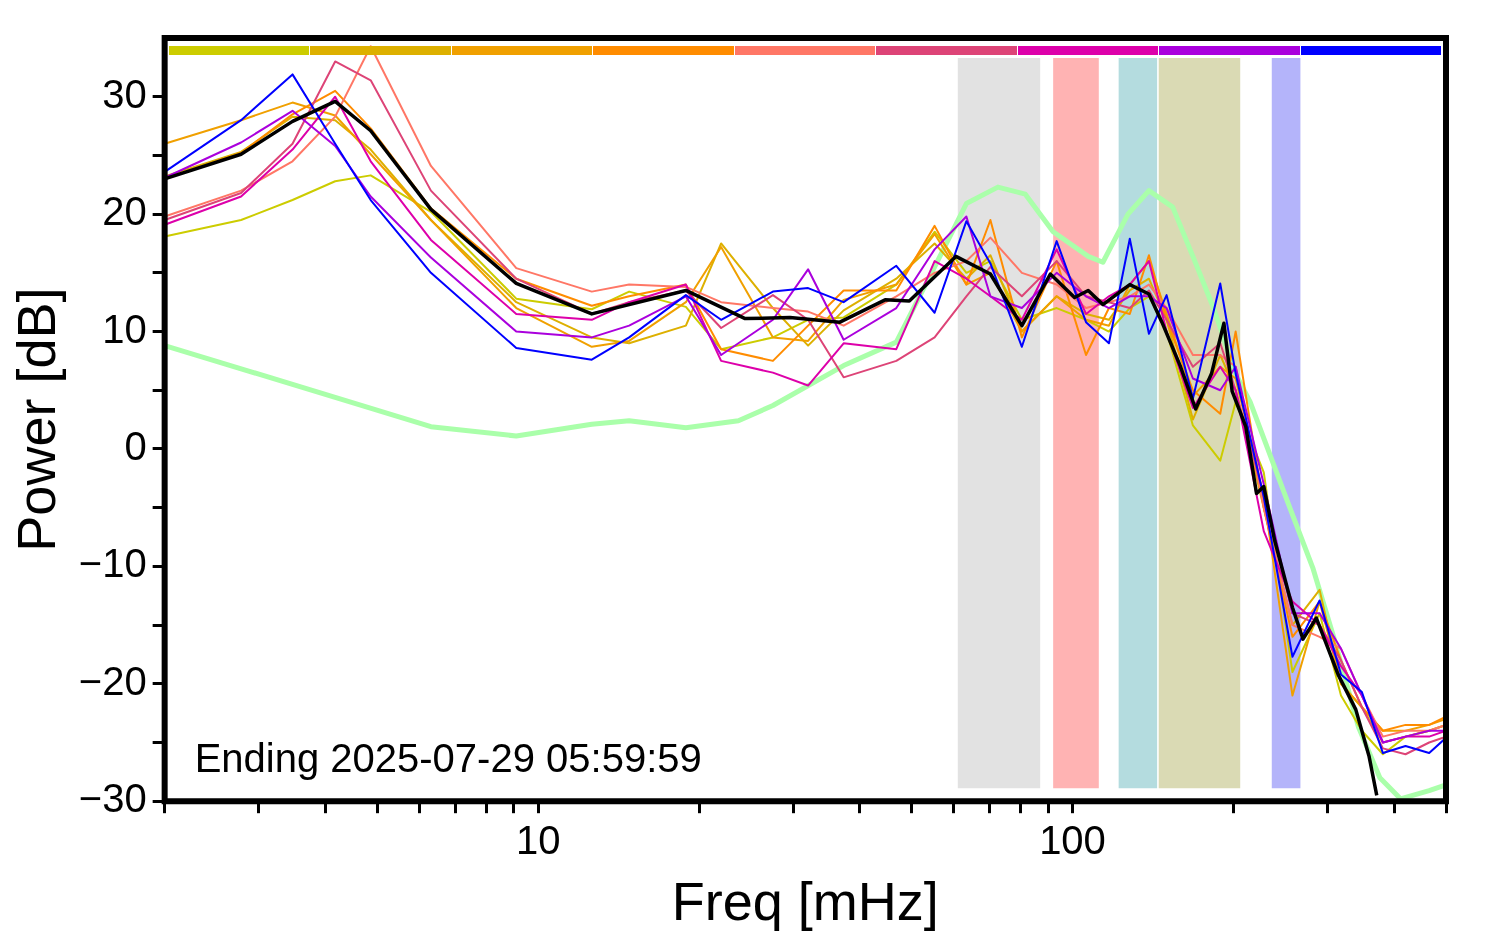 This screenshot has height=952, width=1494. I want to click on y-tick-label: −10, so click(112, 563).